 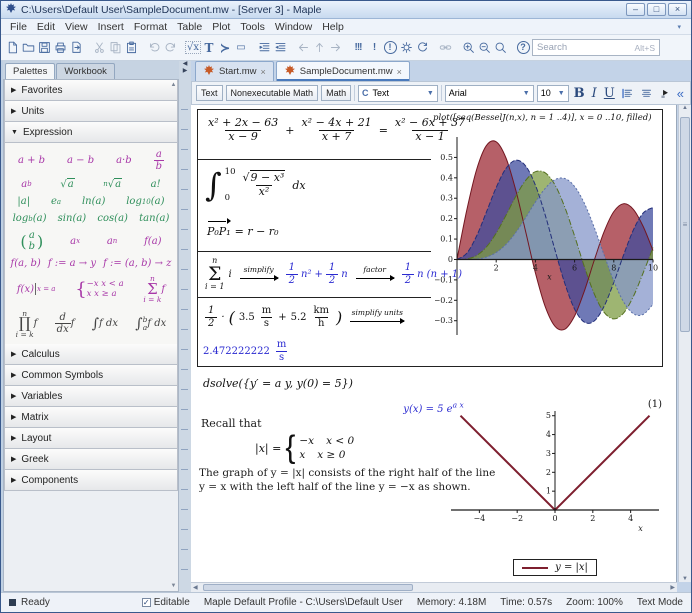 I want to click on expand-right-icon: ▶, so click(x=185, y=71).